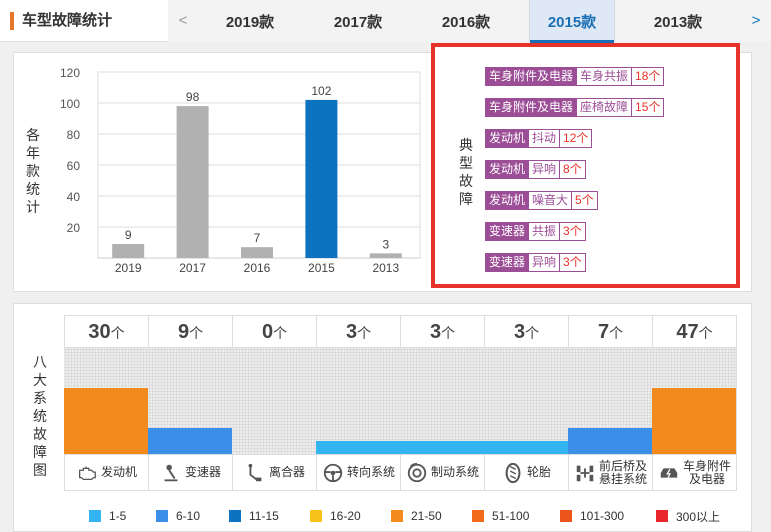 The height and width of the screenshot is (532, 771). What do you see at coordinates (171, 472) in the screenshot?
I see `gear-shift-icon` at bounding box center [171, 472].